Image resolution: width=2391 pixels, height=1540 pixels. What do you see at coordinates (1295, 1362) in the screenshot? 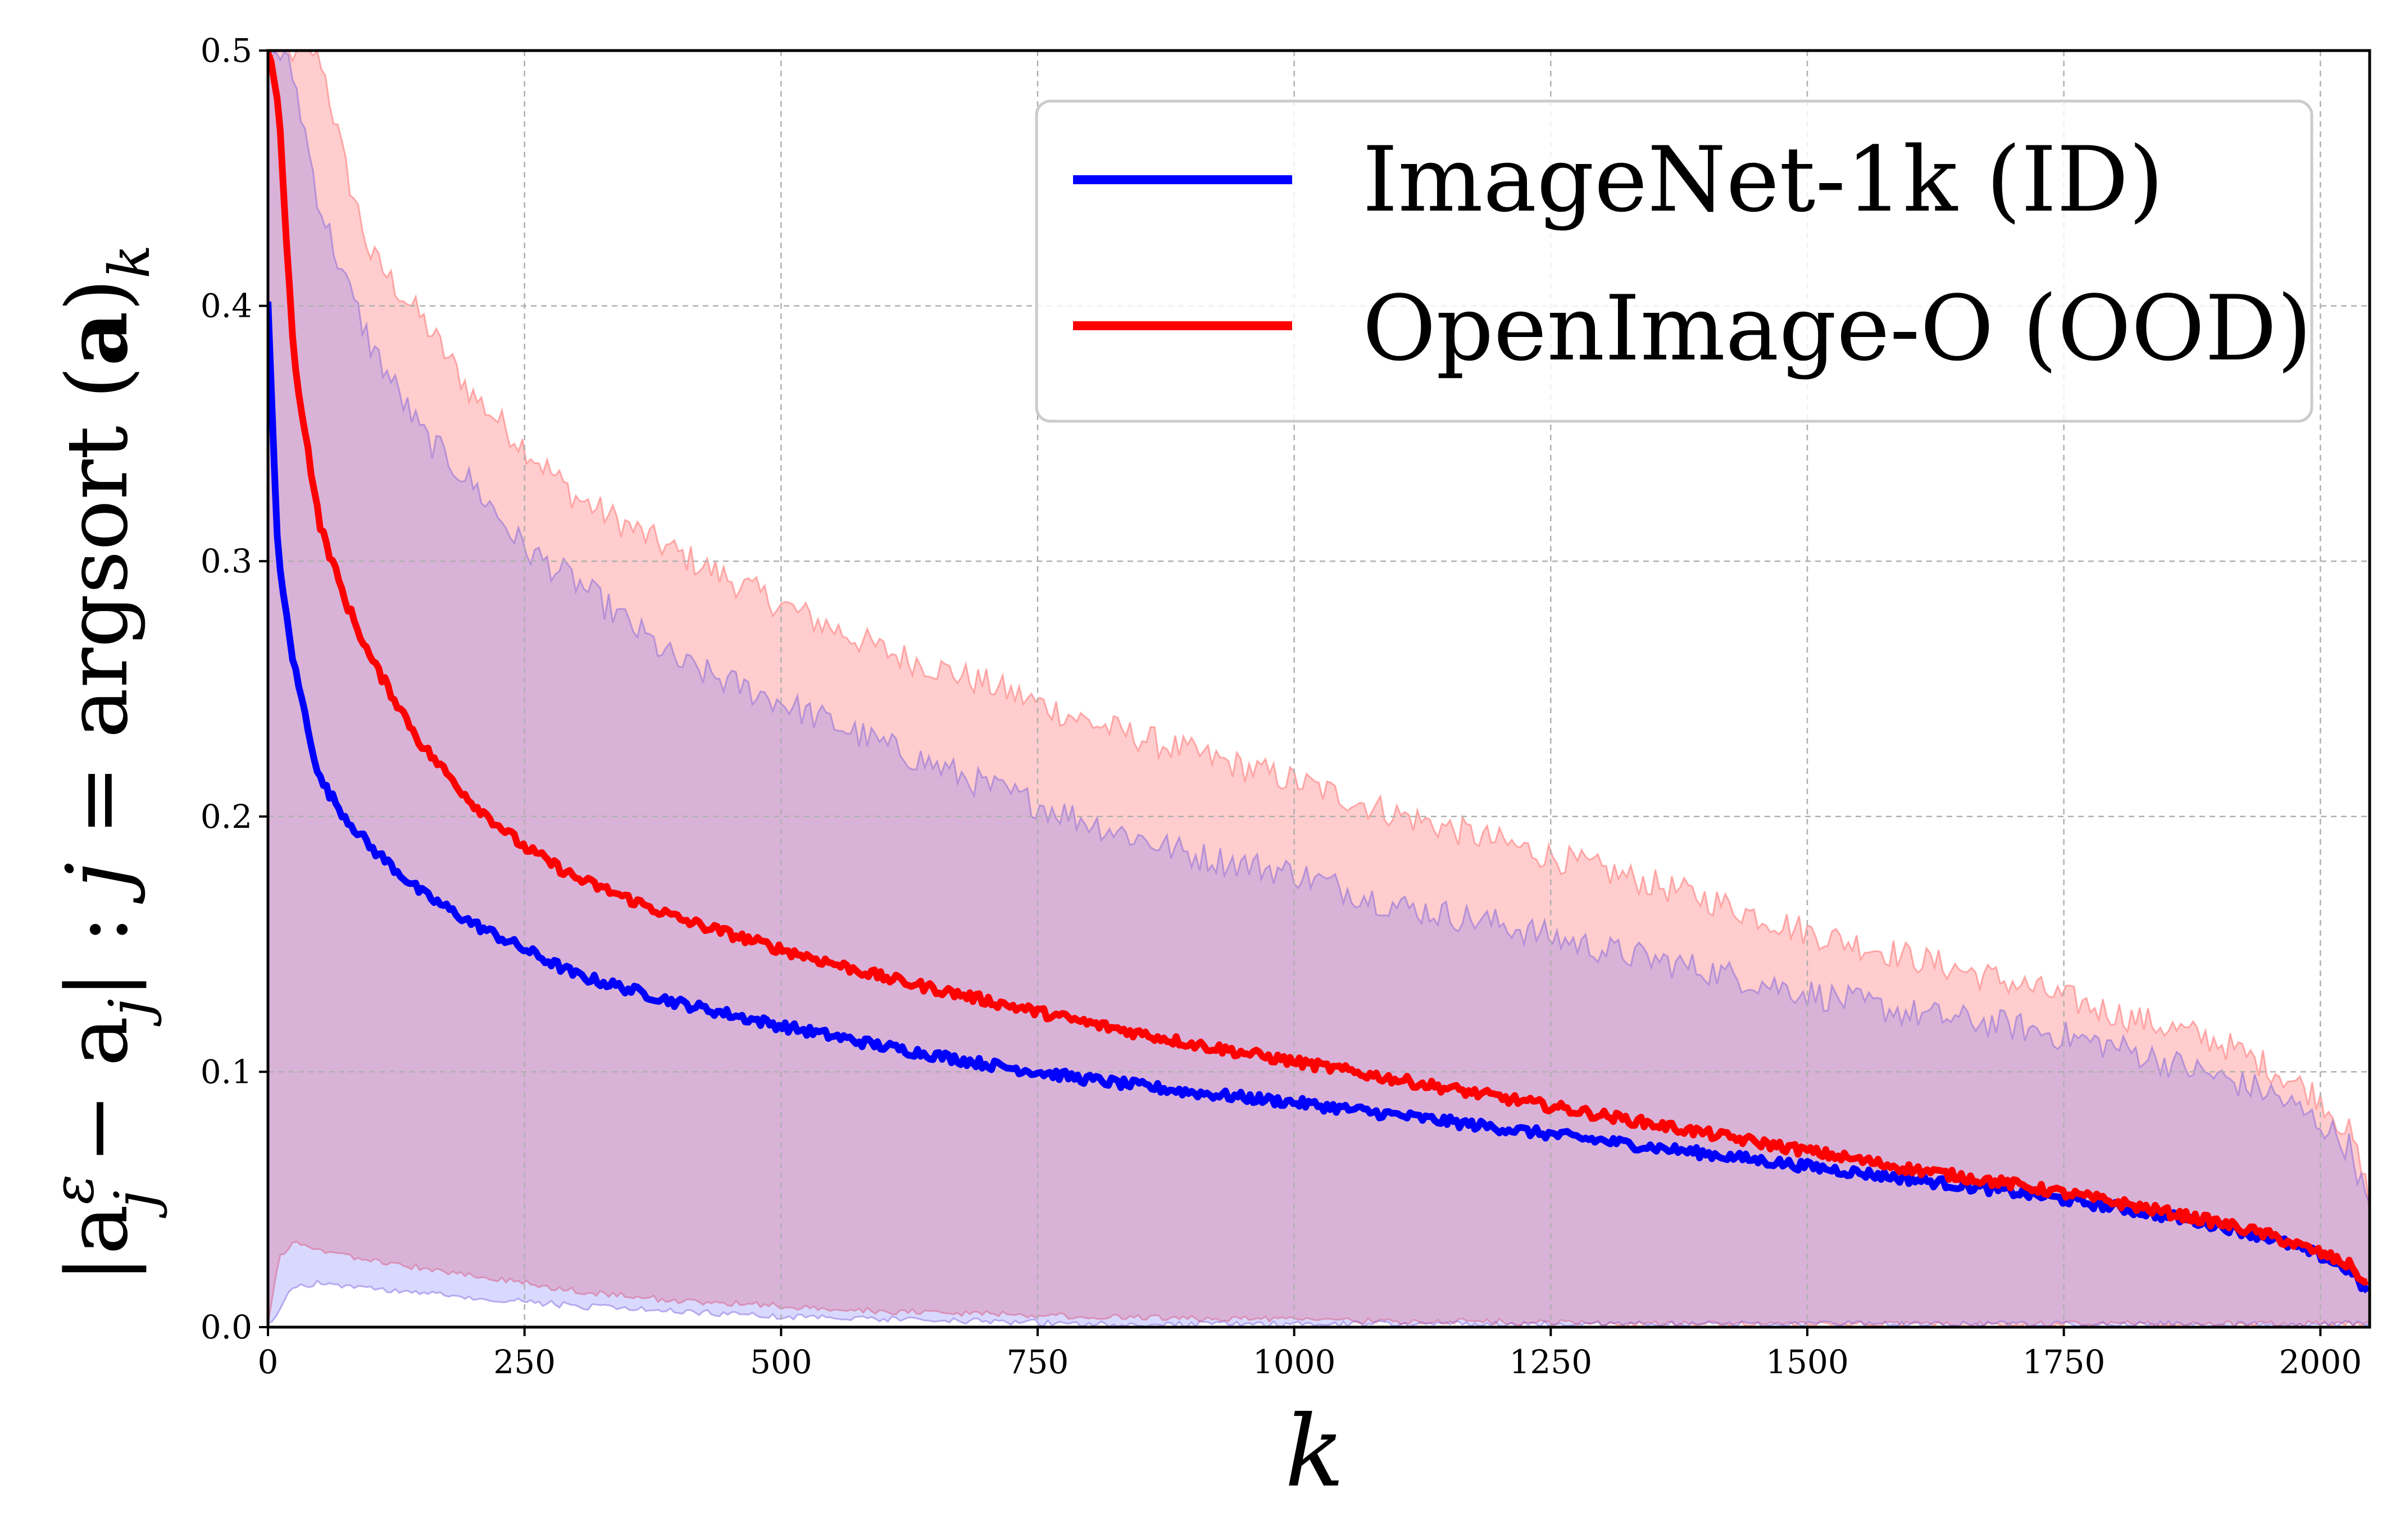
I see `x-tick-label: 1000` at bounding box center [1295, 1362].